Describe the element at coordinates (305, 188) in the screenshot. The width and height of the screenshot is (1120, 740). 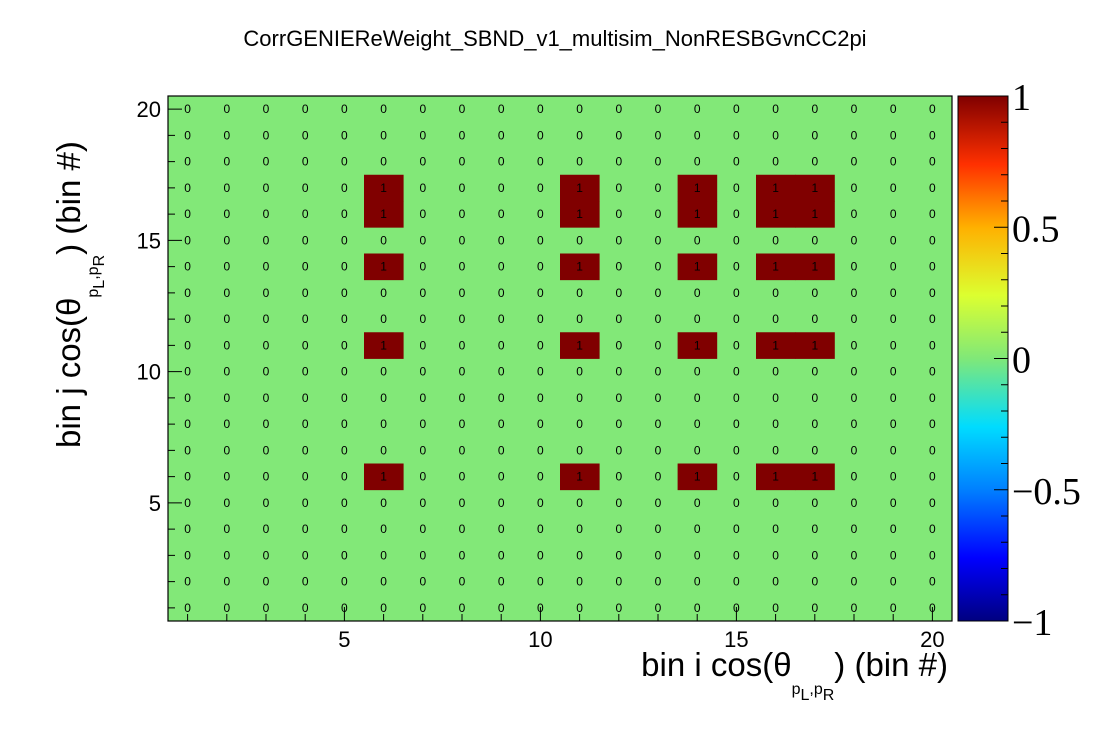
I see `cell-label-4-17: 0` at that location.